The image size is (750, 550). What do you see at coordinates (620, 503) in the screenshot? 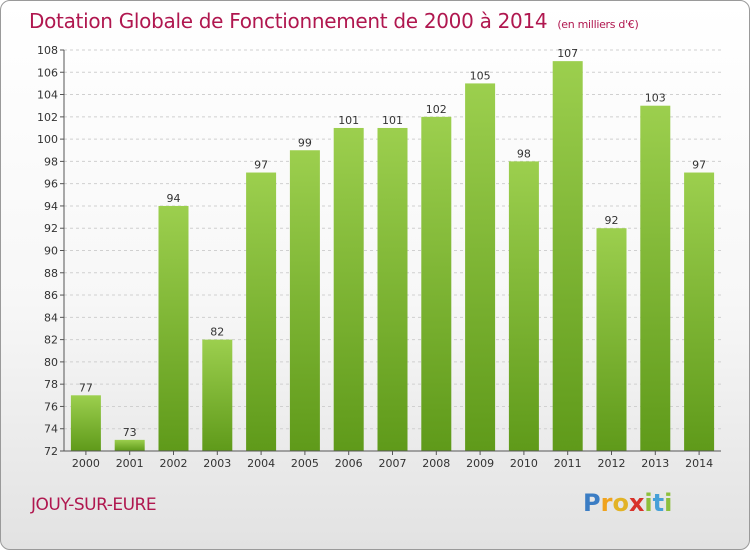
I see `logo-letter: o` at bounding box center [620, 503].